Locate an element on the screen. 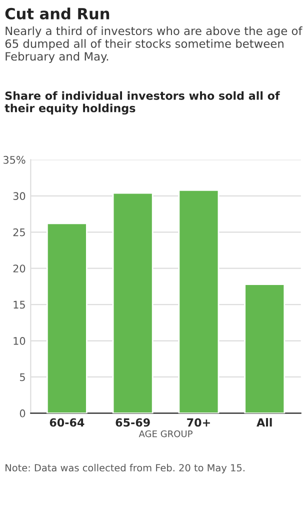 This screenshot has width=307, height=507. x-tick-label: All is located at coordinates (264, 422).